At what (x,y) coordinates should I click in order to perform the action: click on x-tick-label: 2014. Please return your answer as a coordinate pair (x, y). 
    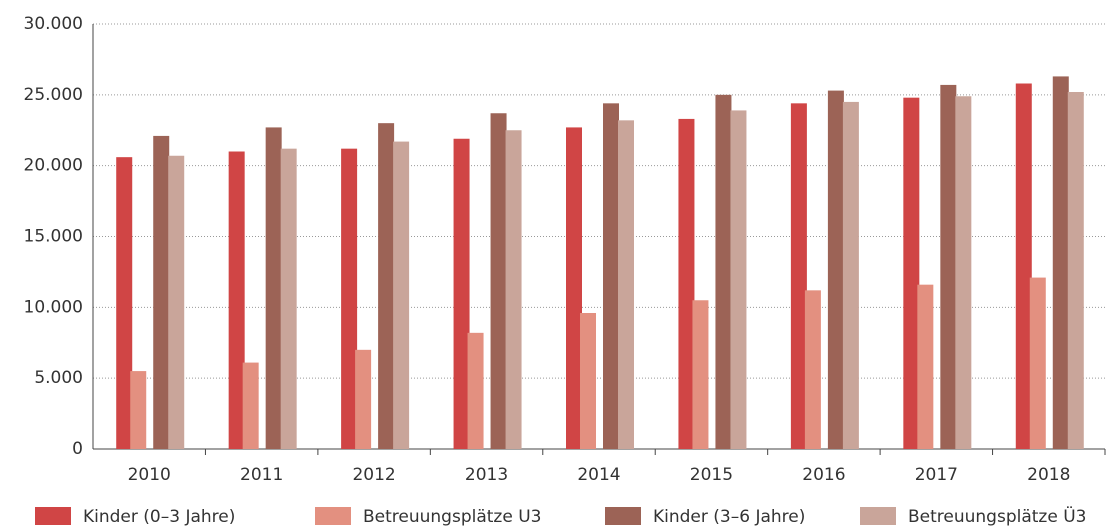
    Looking at the image, I should click on (598, 475).